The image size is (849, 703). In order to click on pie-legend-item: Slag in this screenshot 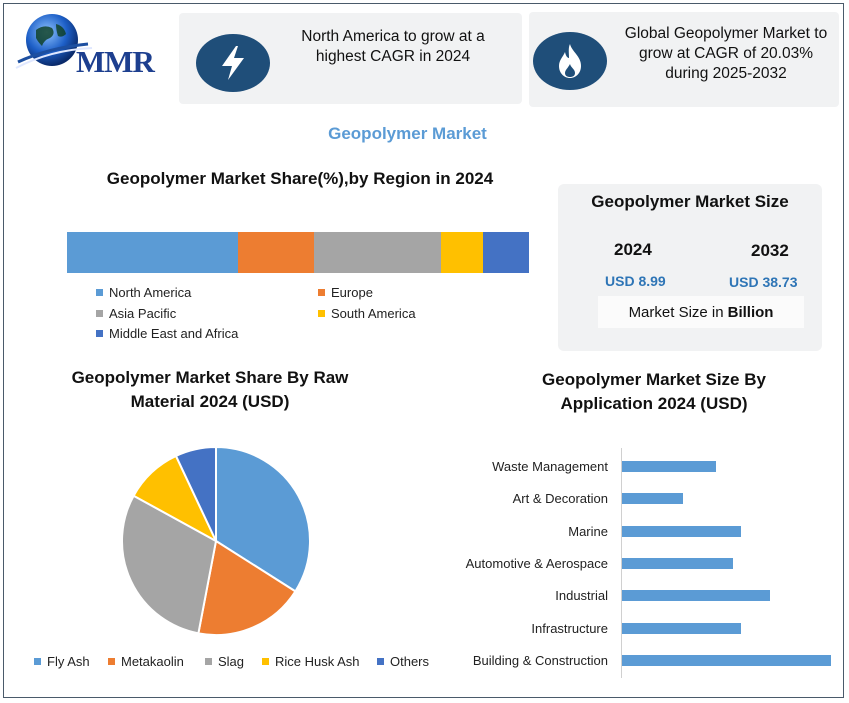, I will do `click(224, 661)`.